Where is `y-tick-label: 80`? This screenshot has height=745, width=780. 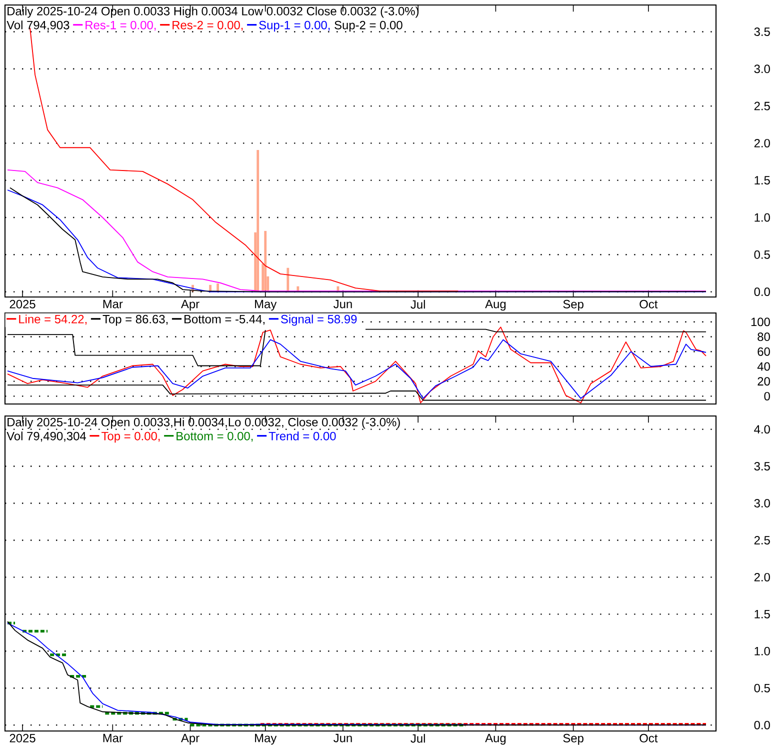
y-tick-label: 80 is located at coordinates (764, 337).